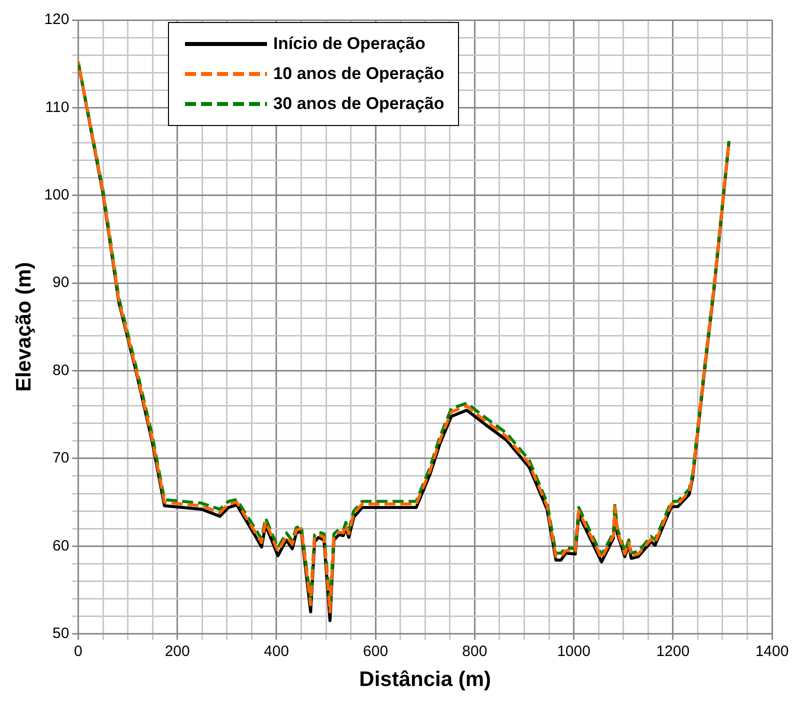  What do you see at coordinates (276, 651) in the screenshot?
I see `x-tick-label: 400` at bounding box center [276, 651].